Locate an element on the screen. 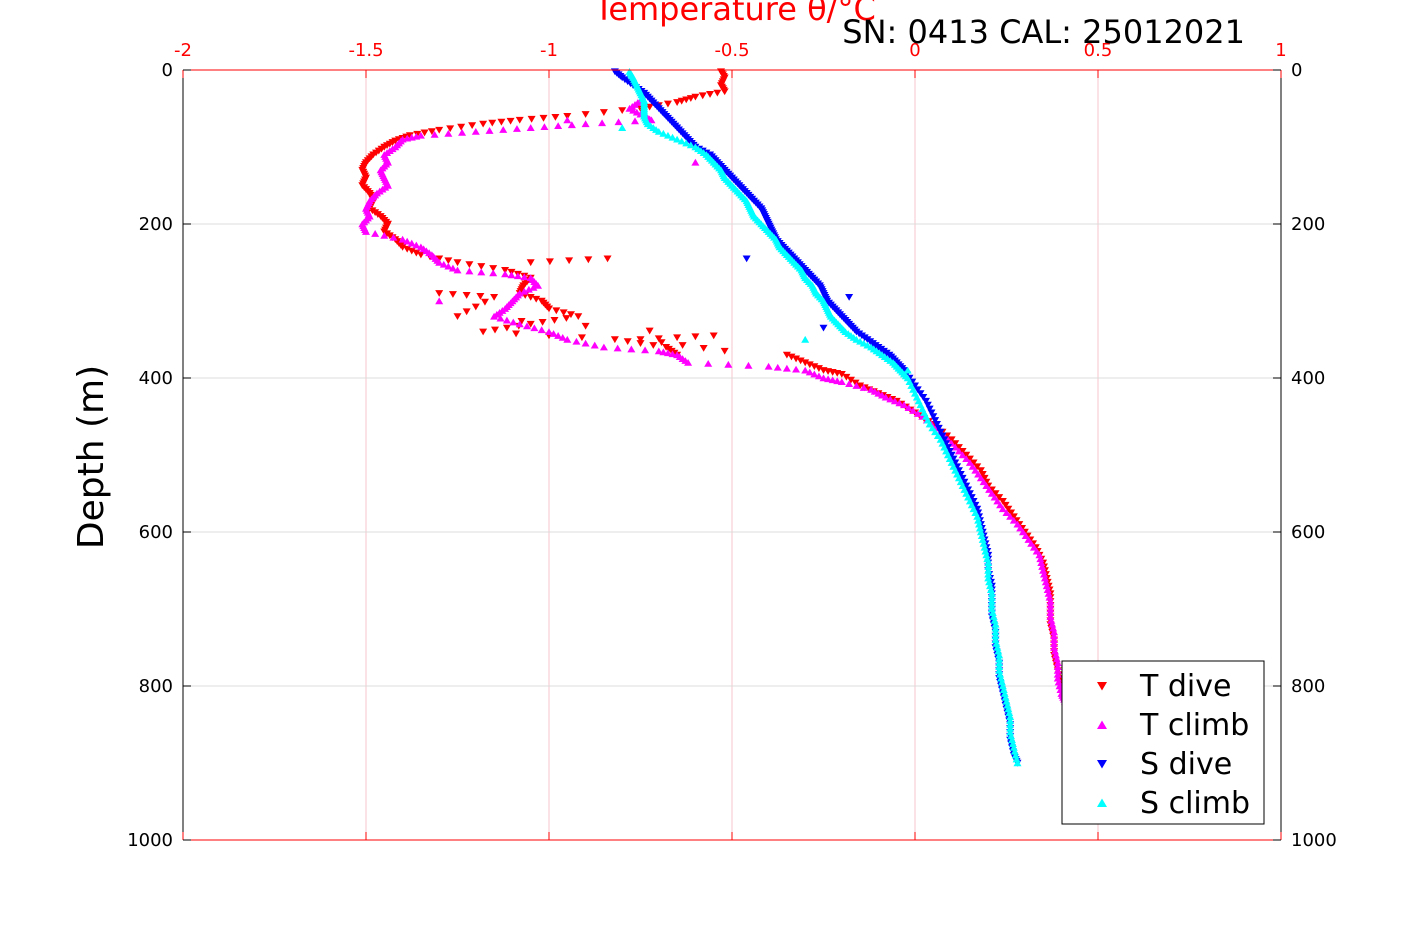 This screenshot has width=1417, height=945. legend-marker is located at coordinates (1102, 764).